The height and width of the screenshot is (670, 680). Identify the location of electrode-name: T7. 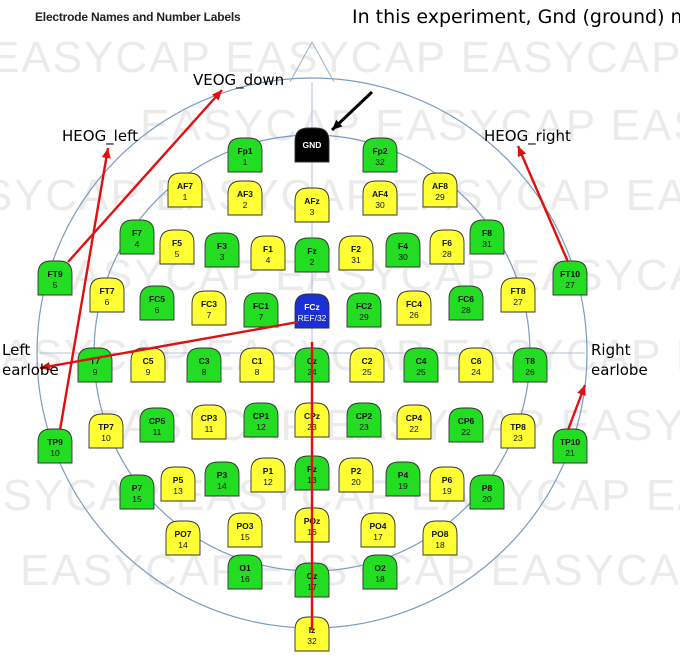
(95, 361).